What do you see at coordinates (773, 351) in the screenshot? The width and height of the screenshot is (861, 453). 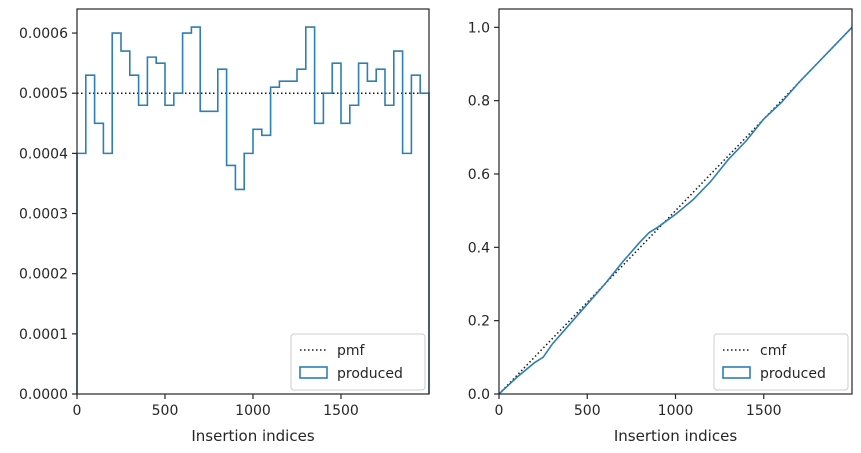 I see `legend-label: cmf` at bounding box center [773, 351].